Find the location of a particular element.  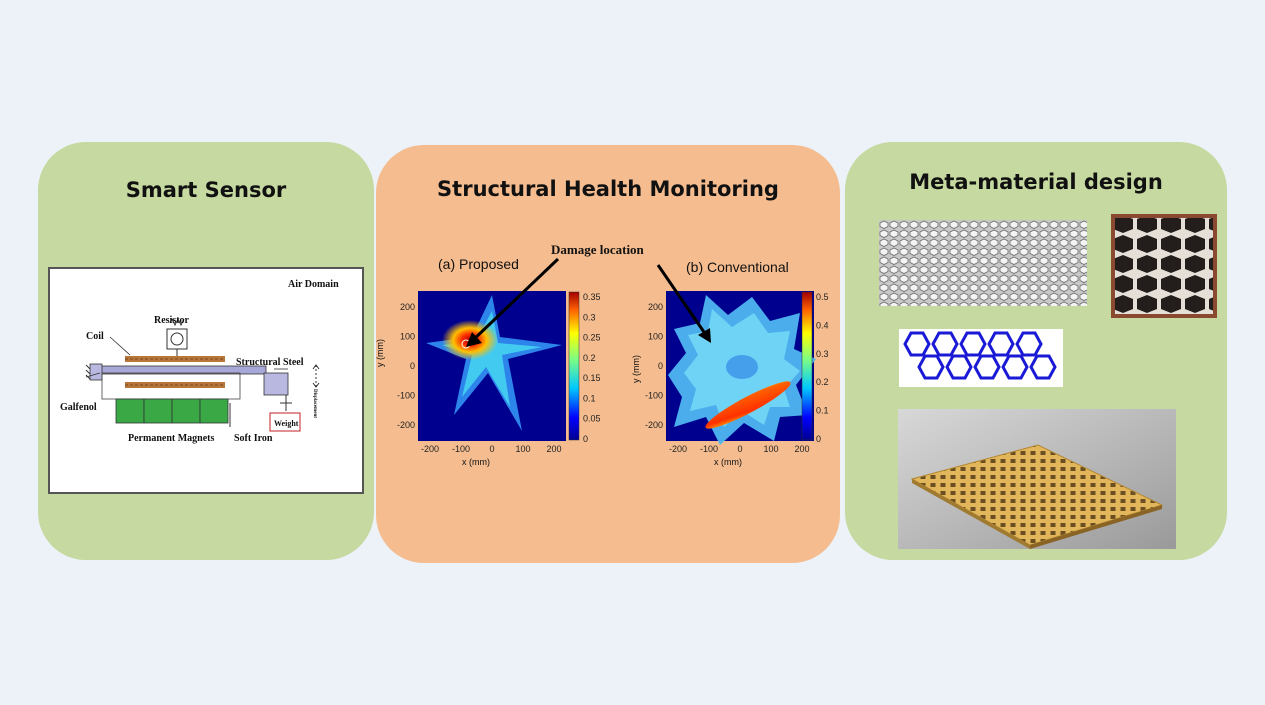

damage-arrows is located at coordinates (588, 302).